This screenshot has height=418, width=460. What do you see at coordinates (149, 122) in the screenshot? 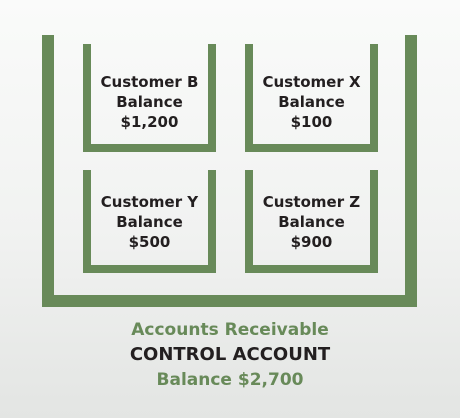
I see `customer-balance-amount: $1,200` at bounding box center [149, 122].